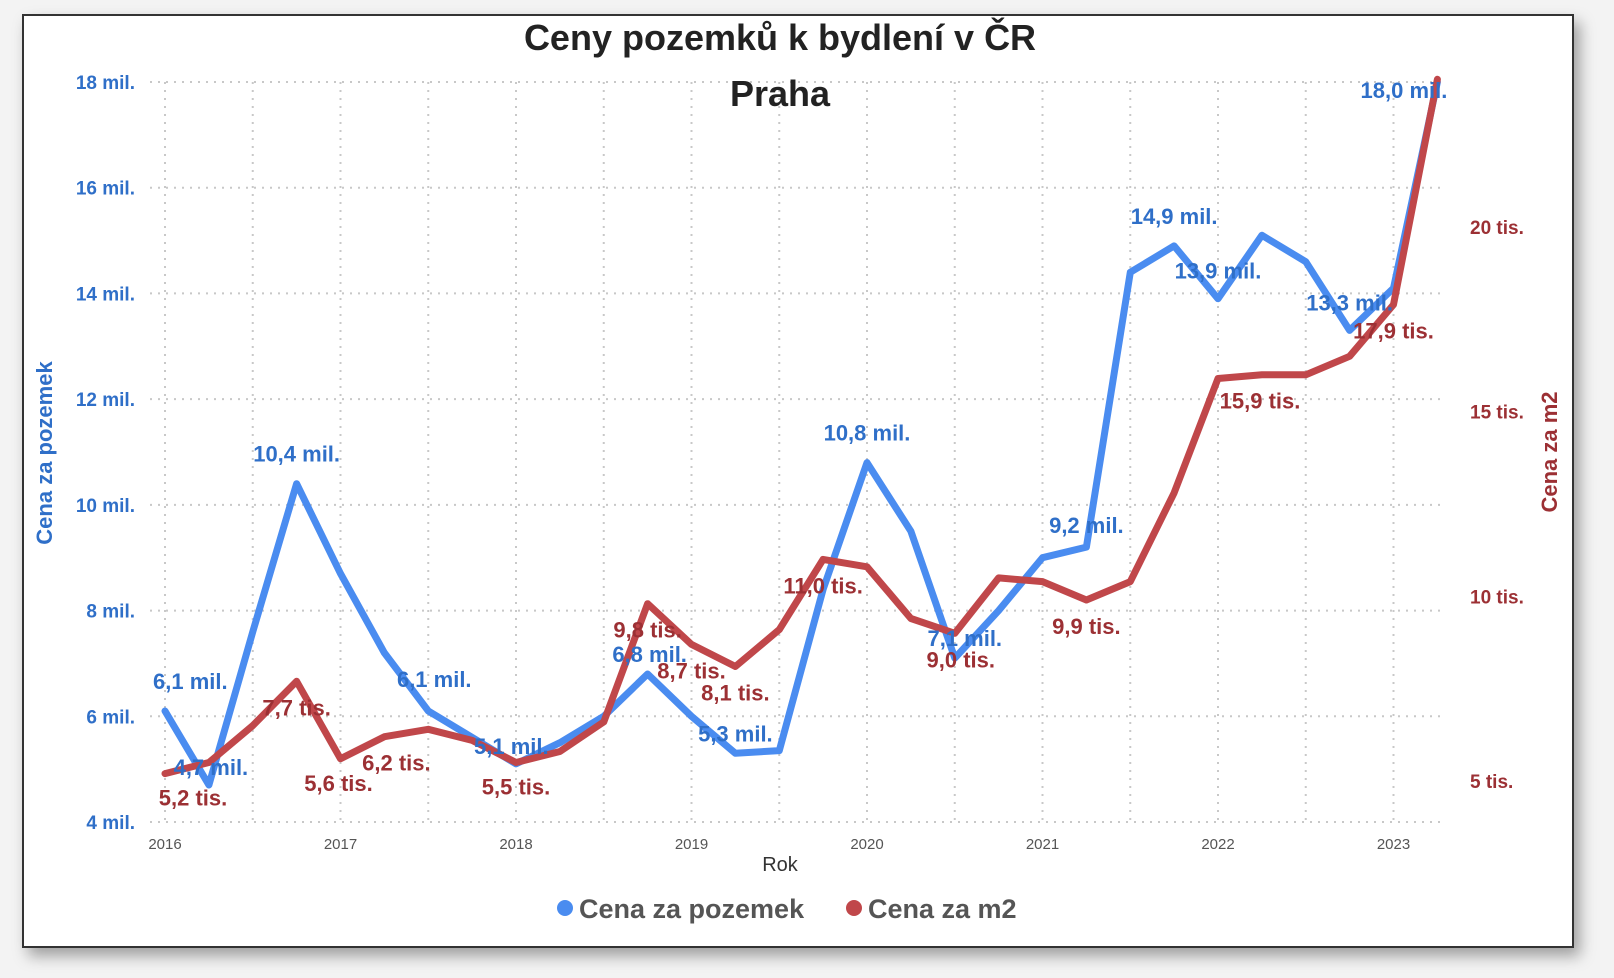 The width and height of the screenshot is (1614, 978). I want to click on y-left-axis-label: Cena za pozemek, so click(44, 453).